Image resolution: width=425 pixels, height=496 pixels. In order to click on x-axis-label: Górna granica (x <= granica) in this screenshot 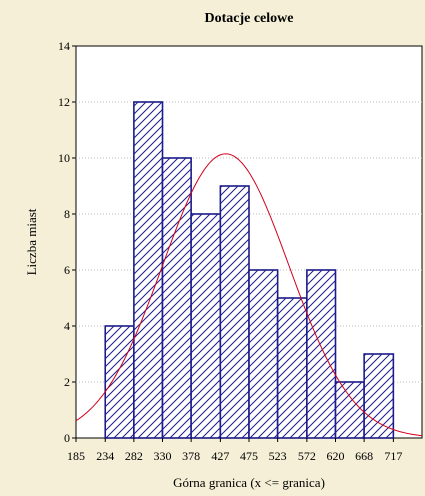, I will do `click(249, 482)`.